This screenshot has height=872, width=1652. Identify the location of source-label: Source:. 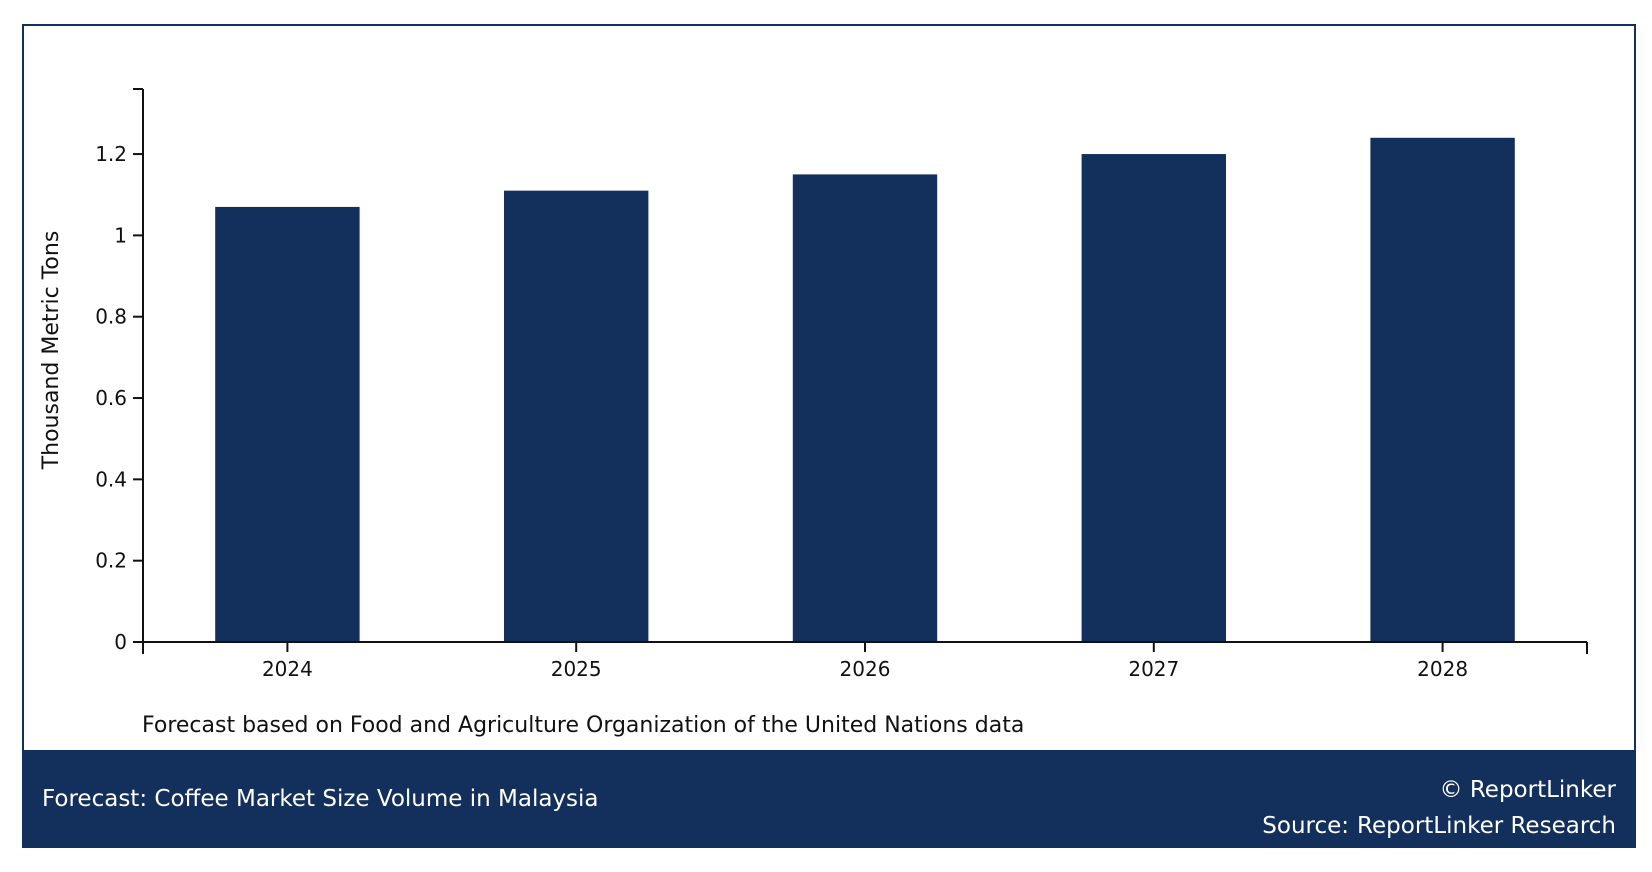
(1306, 826).